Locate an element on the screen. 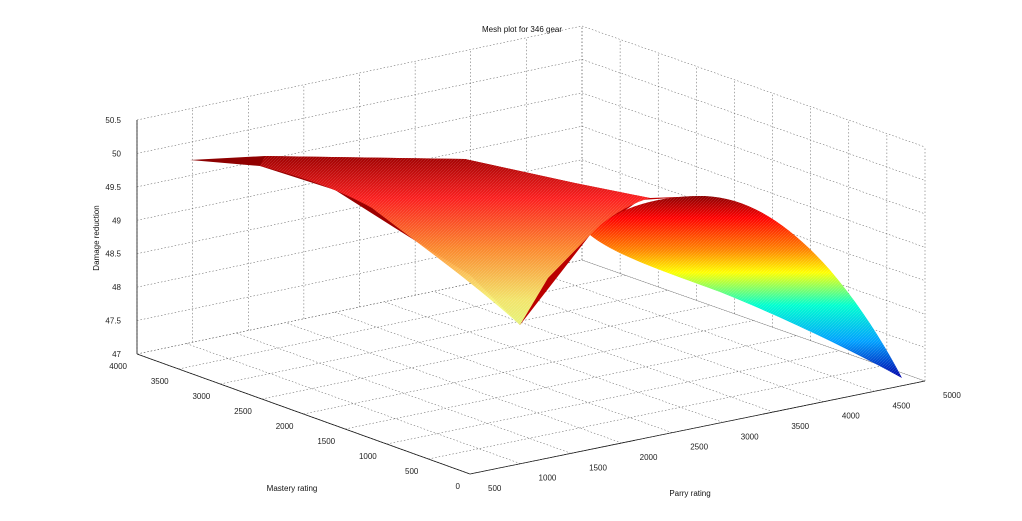 This screenshot has height=521, width=1022. y-tick-label: 3000 is located at coordinates (201, 396).